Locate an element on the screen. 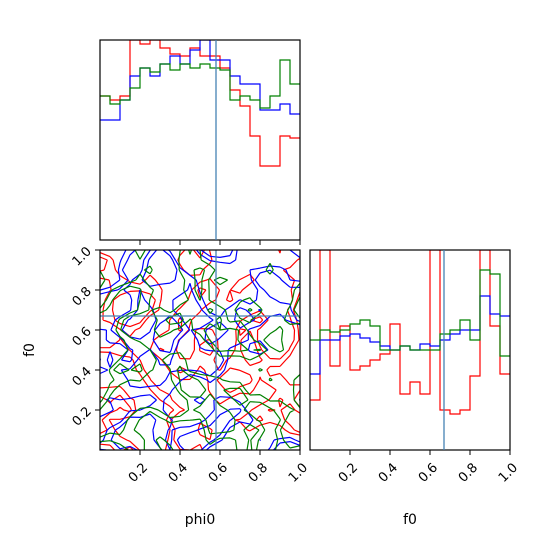 Image resolution: width=550 pixels, height=550 pixels. histogram-series-blue is located at coordinates (200, 80).